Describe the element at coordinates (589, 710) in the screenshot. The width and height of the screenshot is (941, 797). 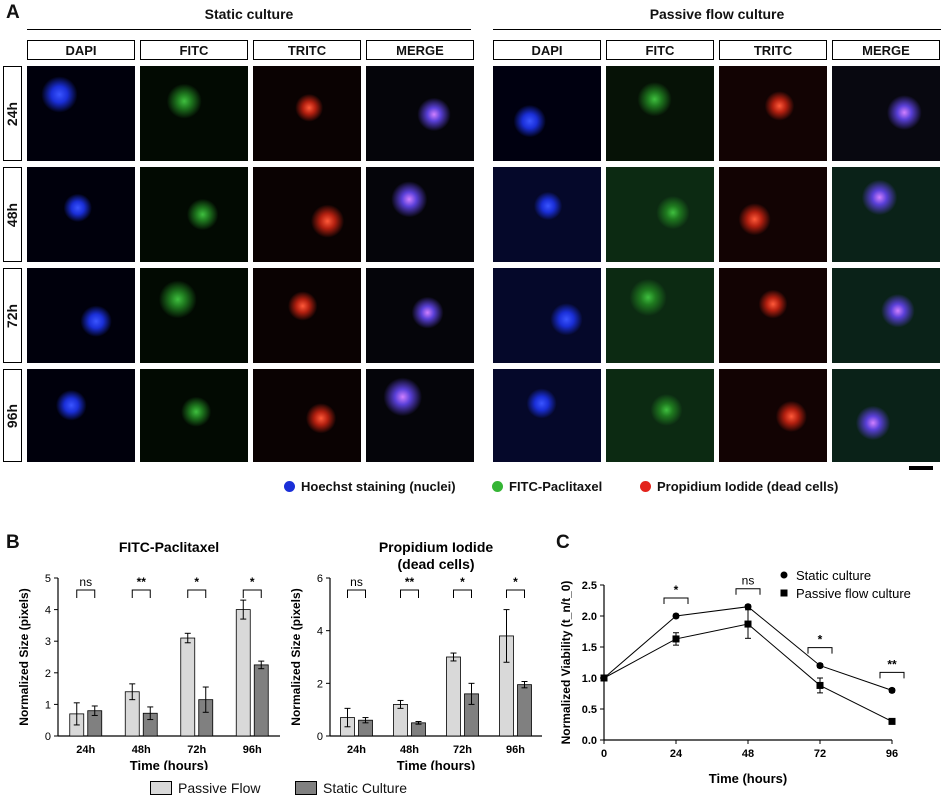
I see `y-tick-label: 0.5` at that location.